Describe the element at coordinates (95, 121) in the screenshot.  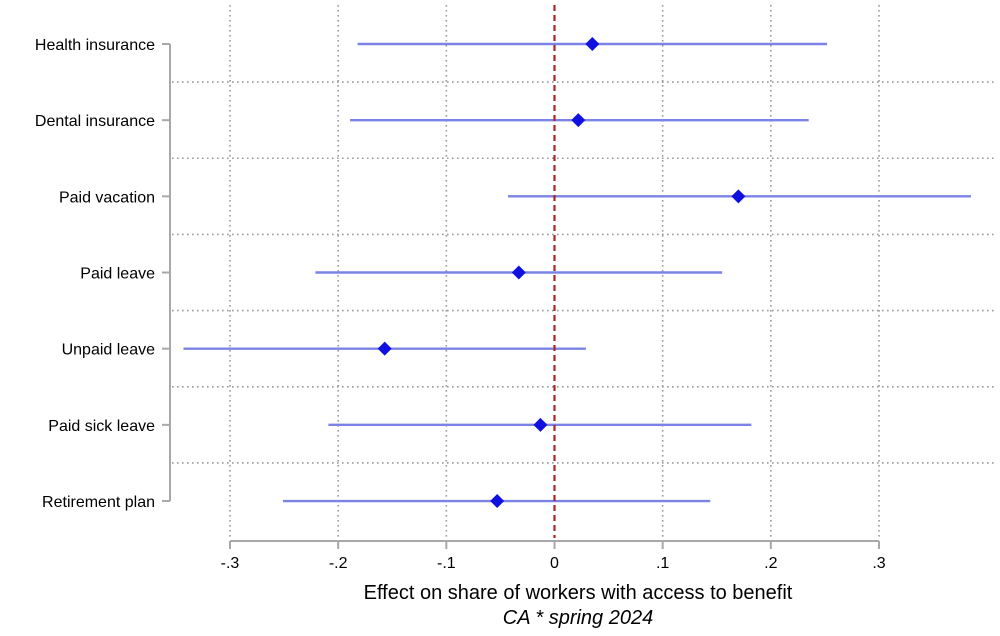
I see `category-label: Dental insurance` at that location.